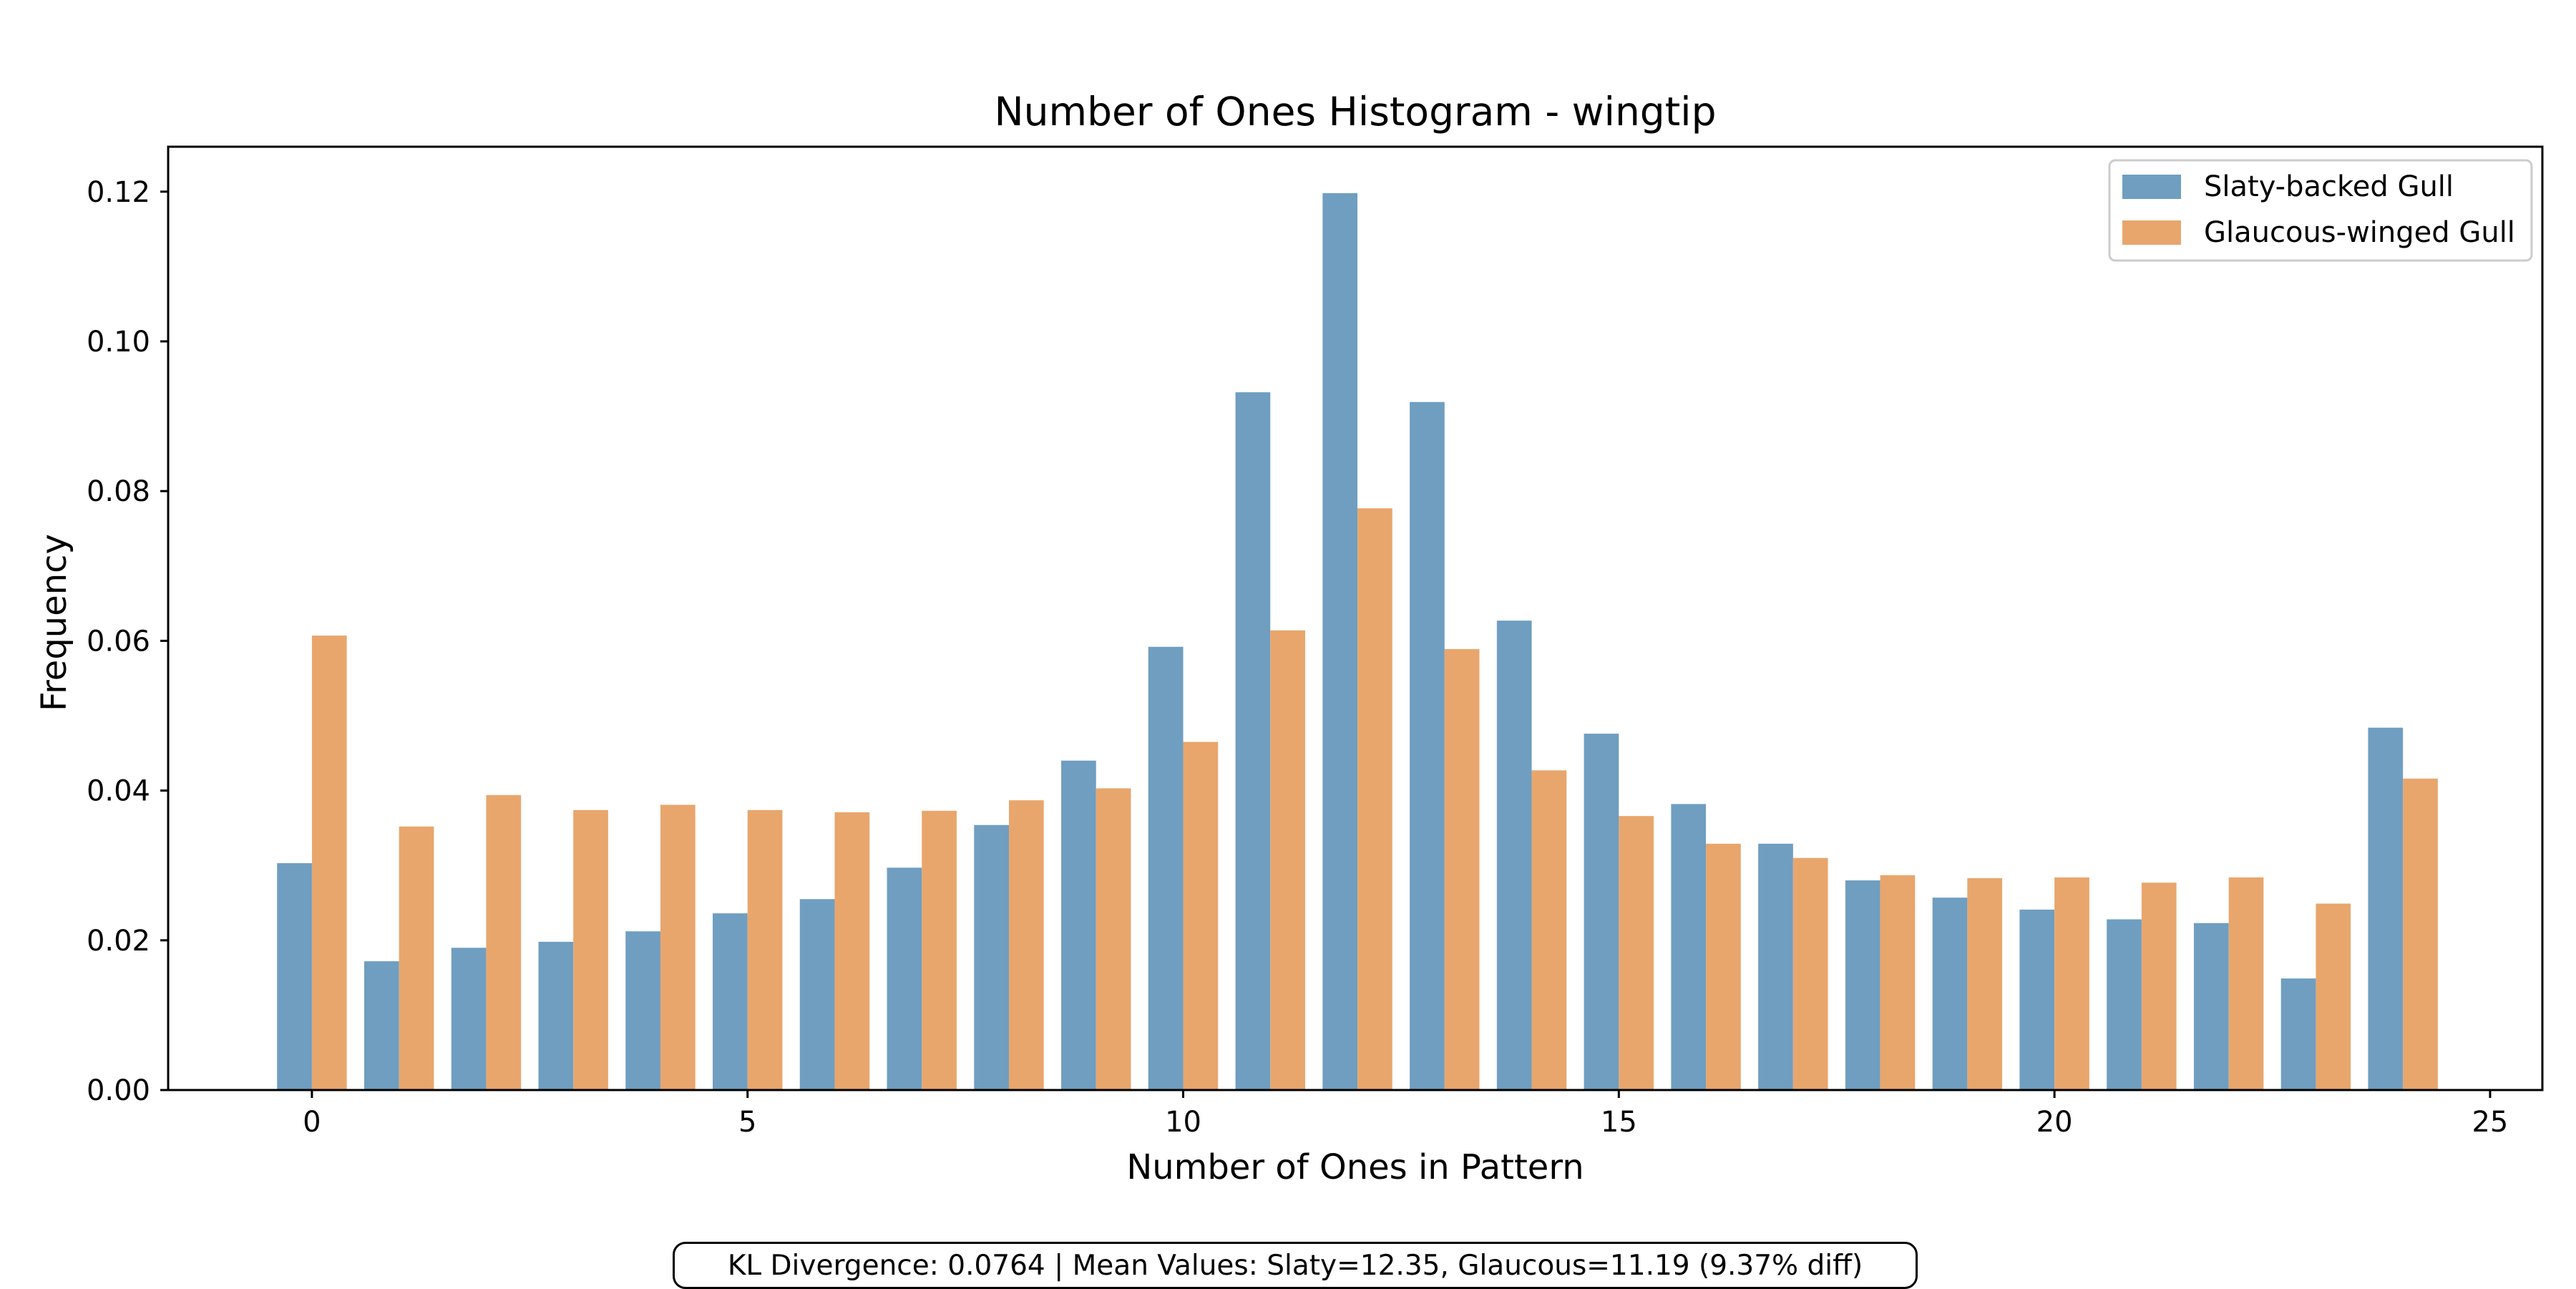  What do you see at coordinates (2490, 1122) in the screenshot?
I see `x-tick-label: 25` at bounding box center [2490, 1122].